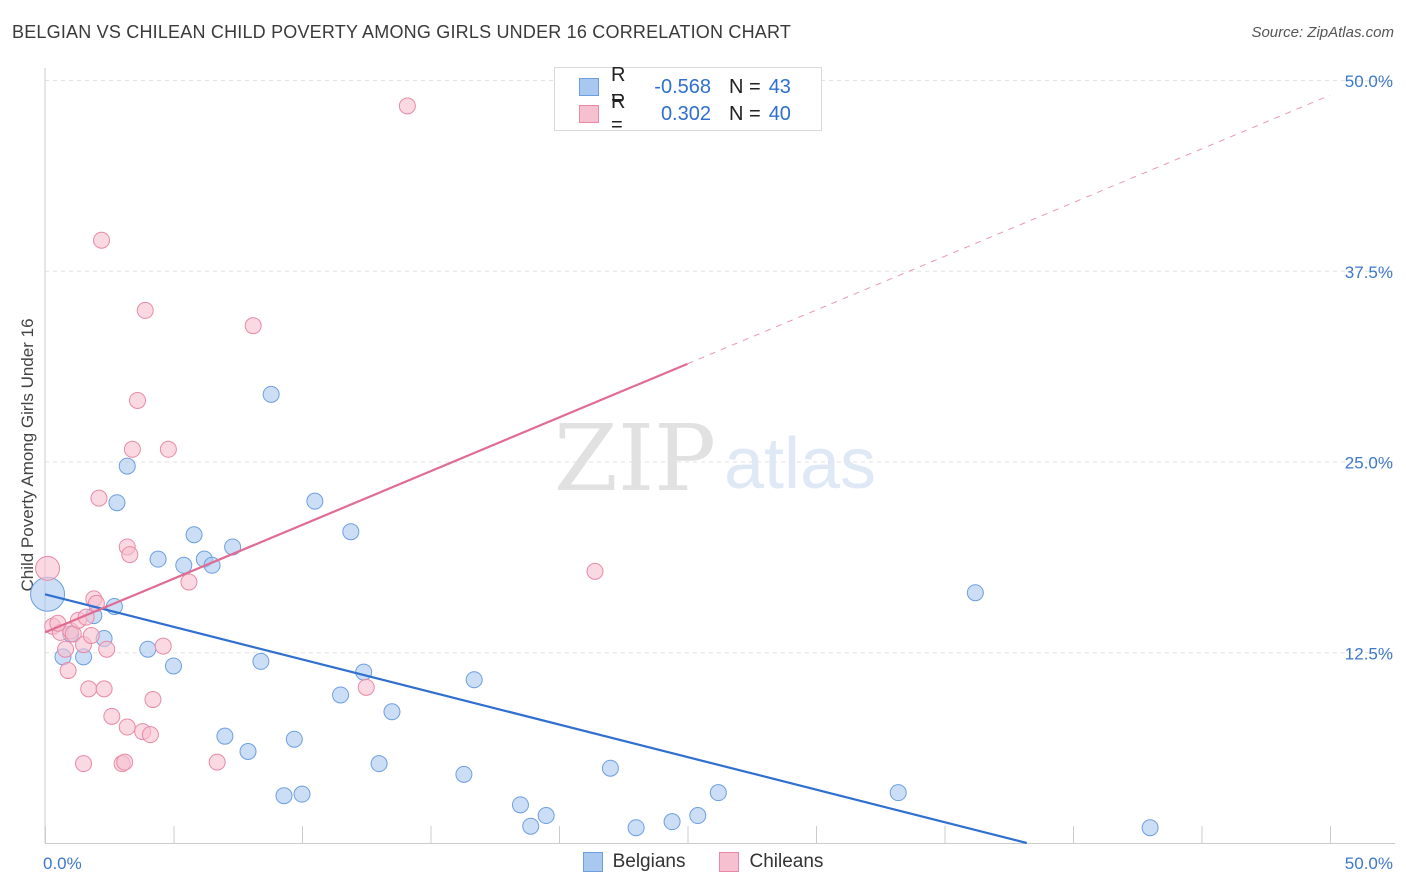  Describe the element at coordinates (779, 113) in the screenshot. I see `n-value: 40` at that location.